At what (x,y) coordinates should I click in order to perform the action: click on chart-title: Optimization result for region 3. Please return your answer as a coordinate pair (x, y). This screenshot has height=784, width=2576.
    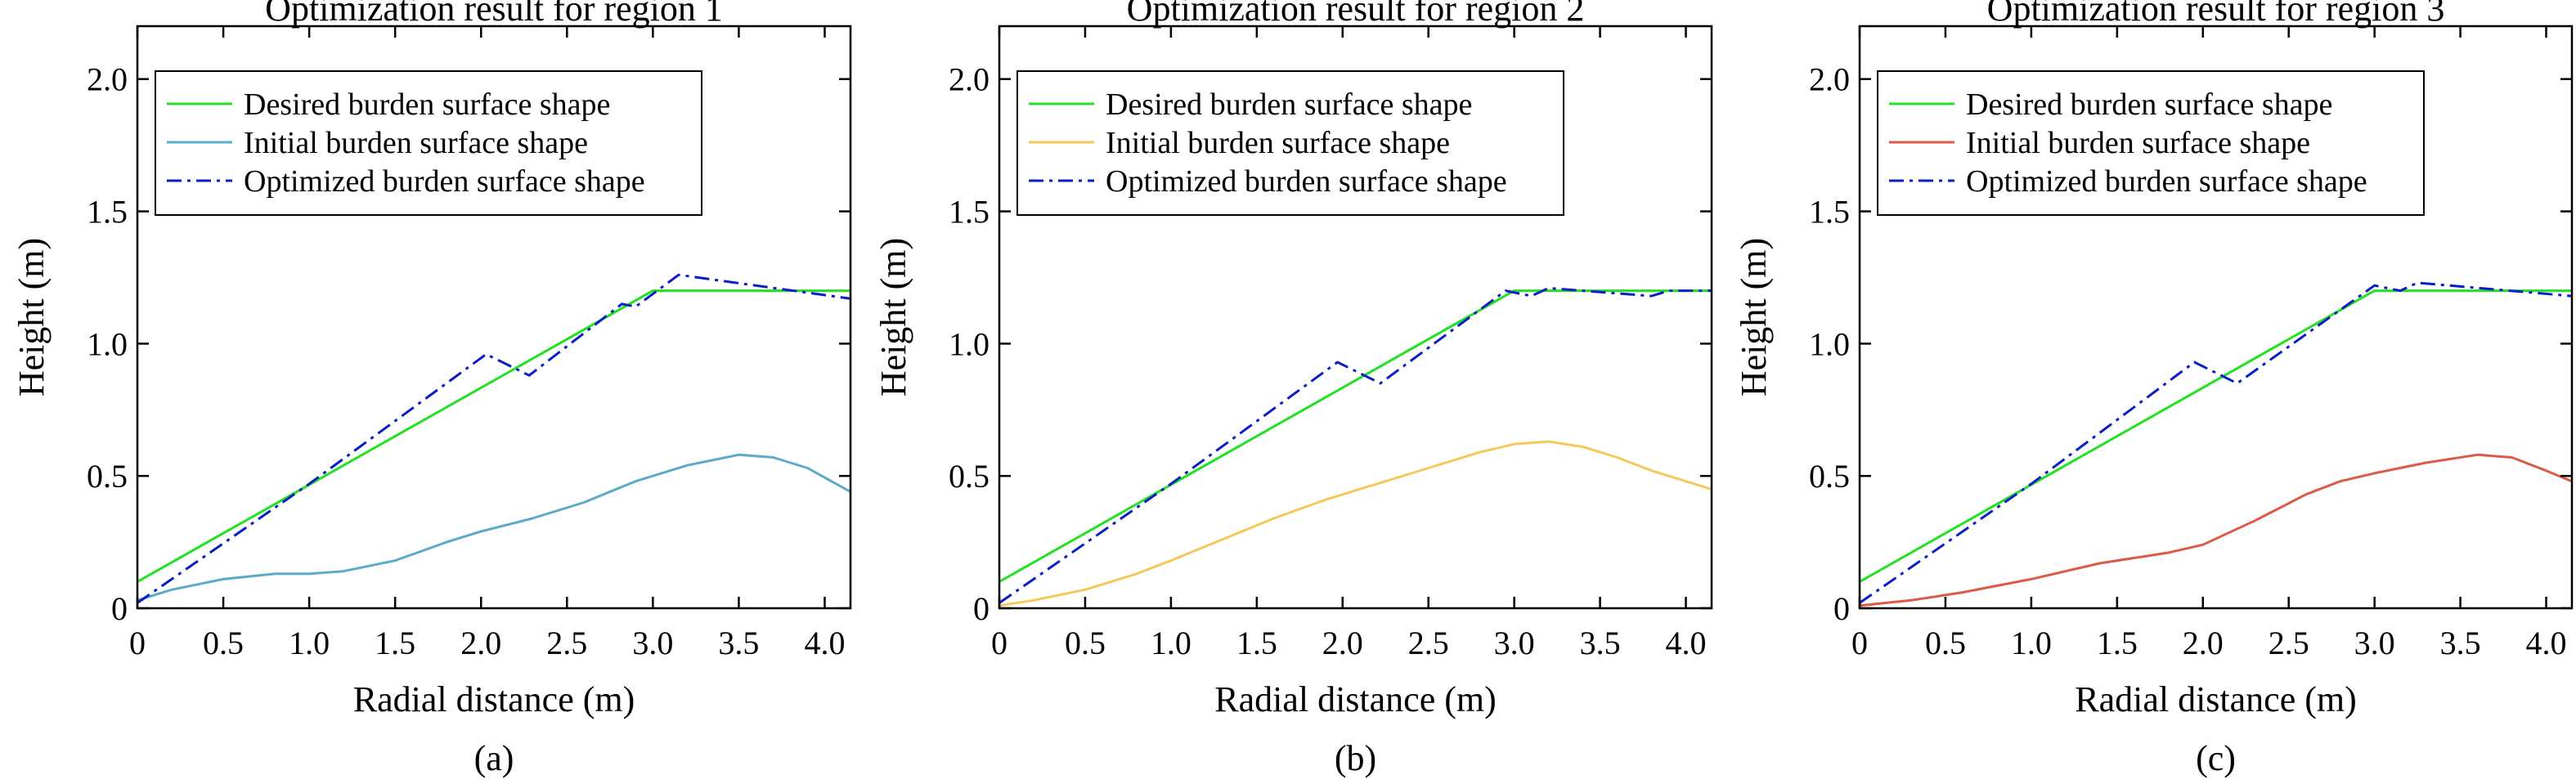
    Looking at the image, I should click on (2216, 15).